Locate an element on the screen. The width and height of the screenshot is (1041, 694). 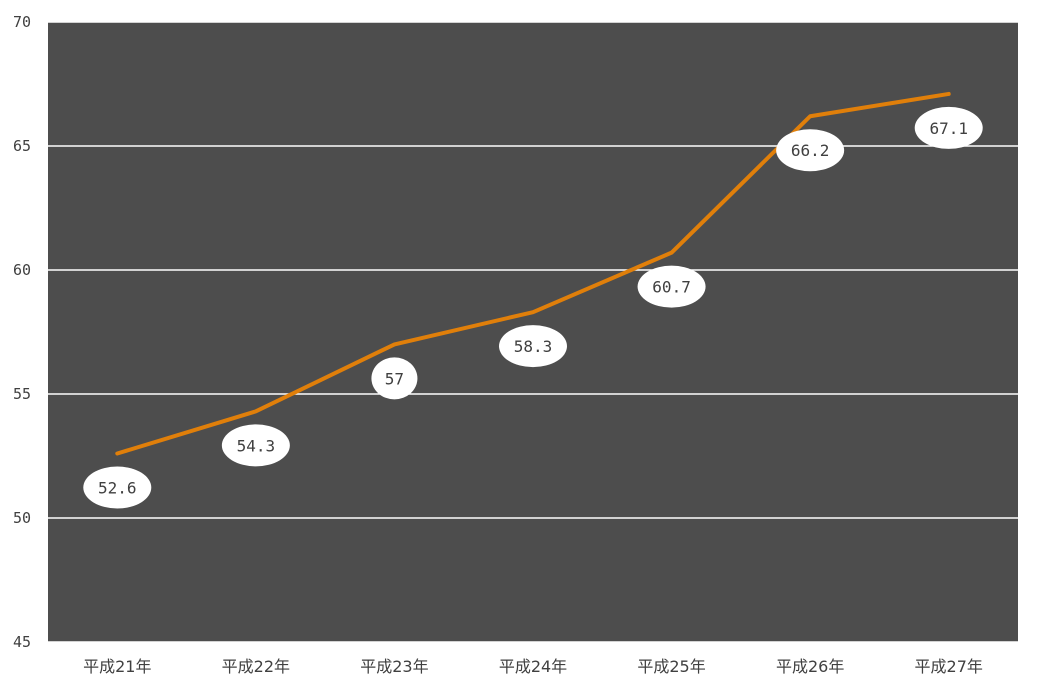
data-label: 54.3 is located at coordinates (255, 445).